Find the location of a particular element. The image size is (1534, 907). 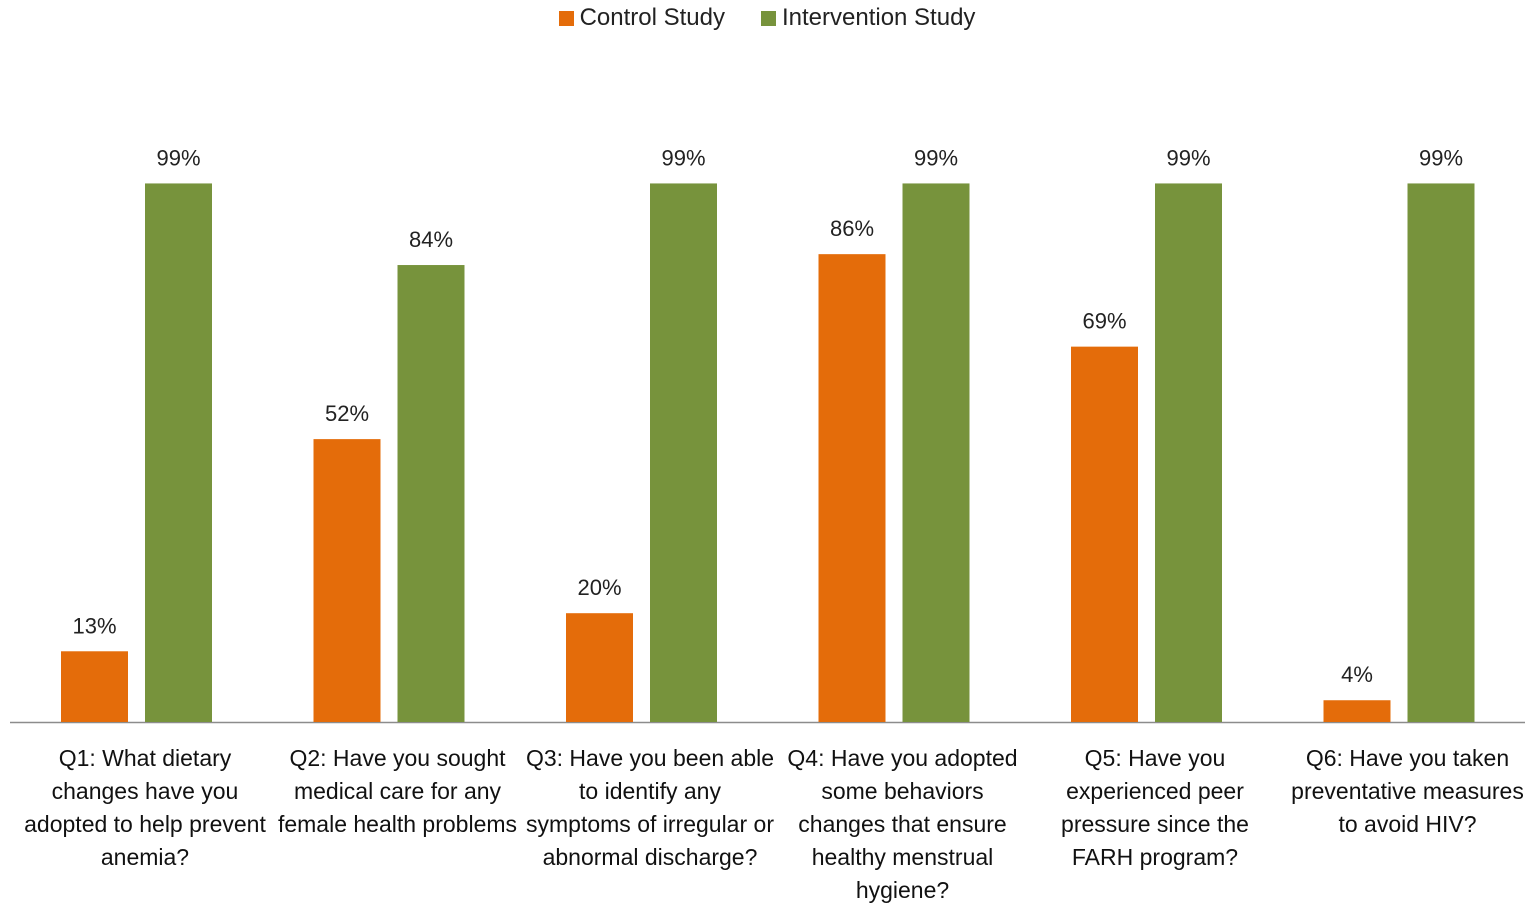

data-label-intervention-q6: 99% is located at coordinates (1441, 157).